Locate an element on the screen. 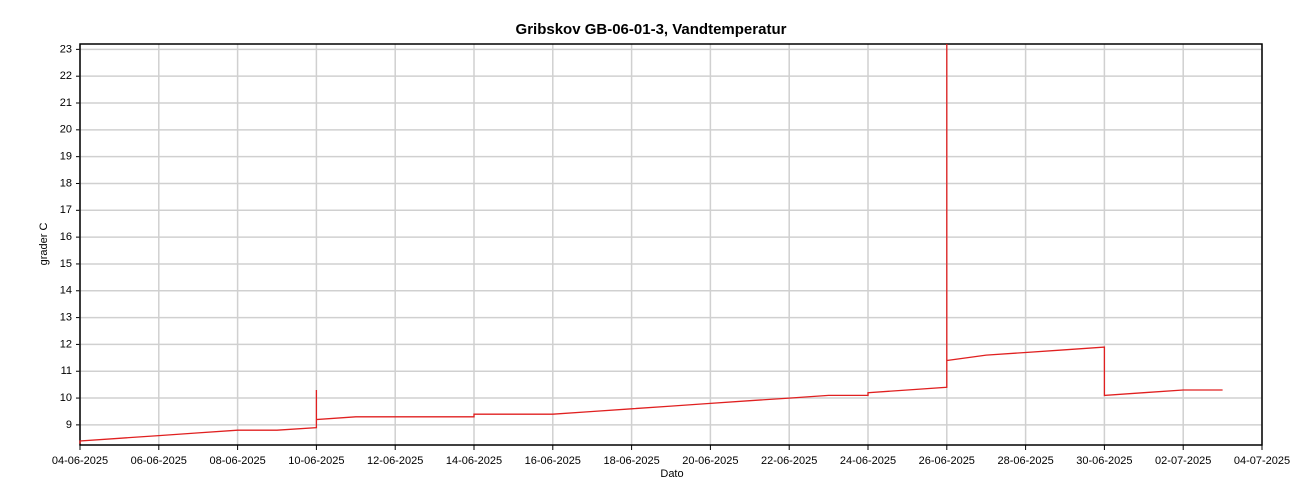  x-tick-label: 24-06-2025 is located at coordinates (868, 461).